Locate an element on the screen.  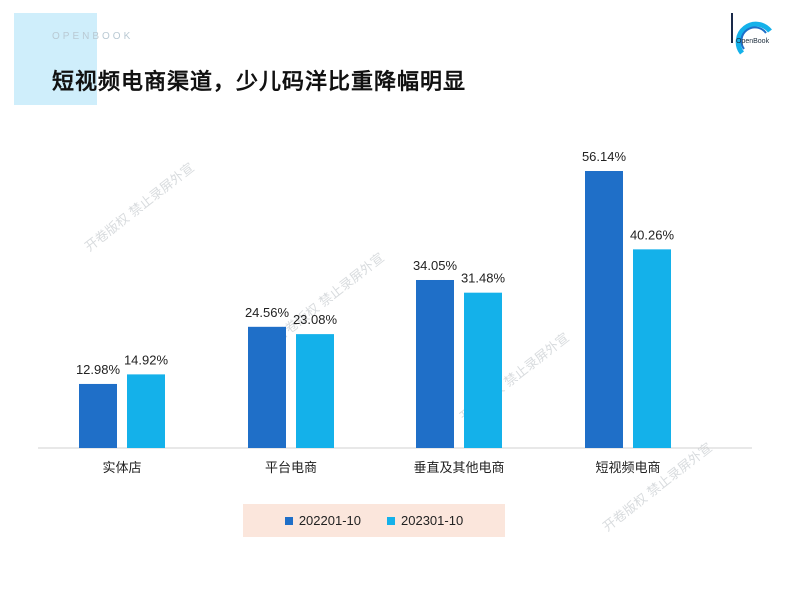
category-label: 实体店 is located at coordinates (121, 468).